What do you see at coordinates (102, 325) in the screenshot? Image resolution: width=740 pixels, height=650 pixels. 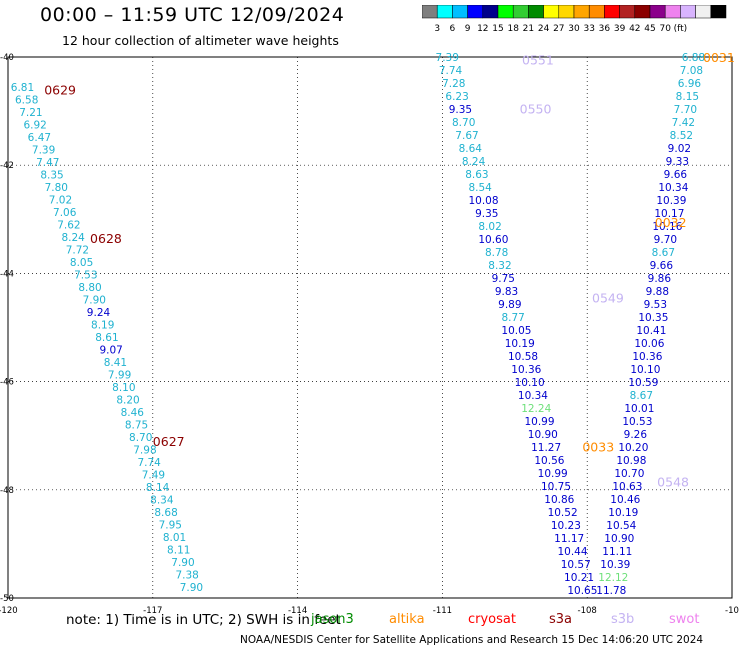 I see `wave-height-value: 8.19` at bounding box center [102, 325].